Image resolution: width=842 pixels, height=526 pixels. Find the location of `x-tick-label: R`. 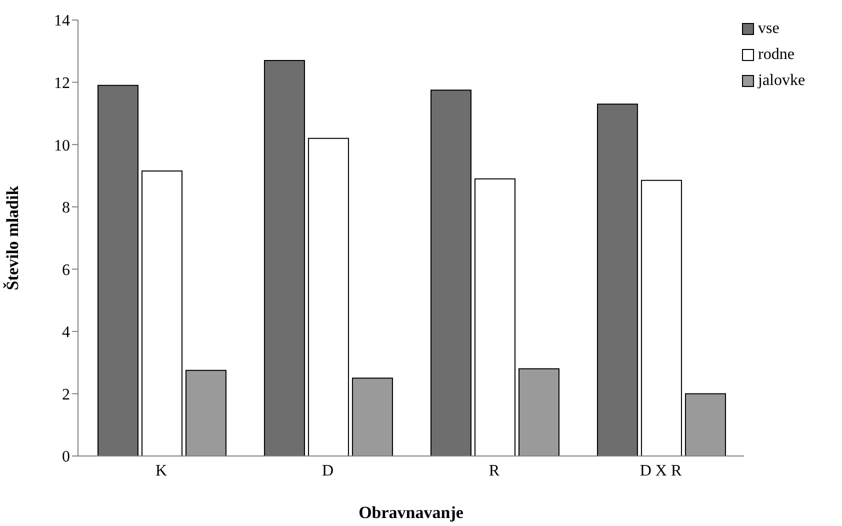

x-tick-label: R is located at coordinates (494, 471).